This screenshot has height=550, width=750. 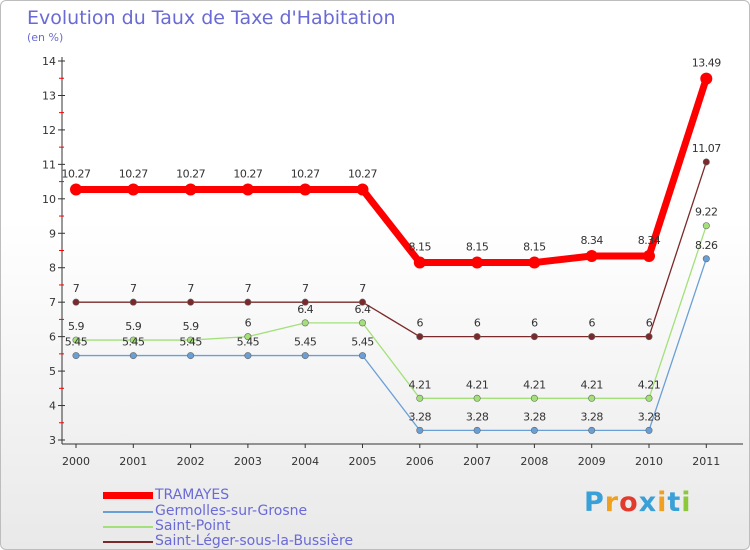 What do you see at coordinates (253, 526) in the screenshot?
I see `legend-item-saint-point: Saint-Point` at bounding box center [253, 526].